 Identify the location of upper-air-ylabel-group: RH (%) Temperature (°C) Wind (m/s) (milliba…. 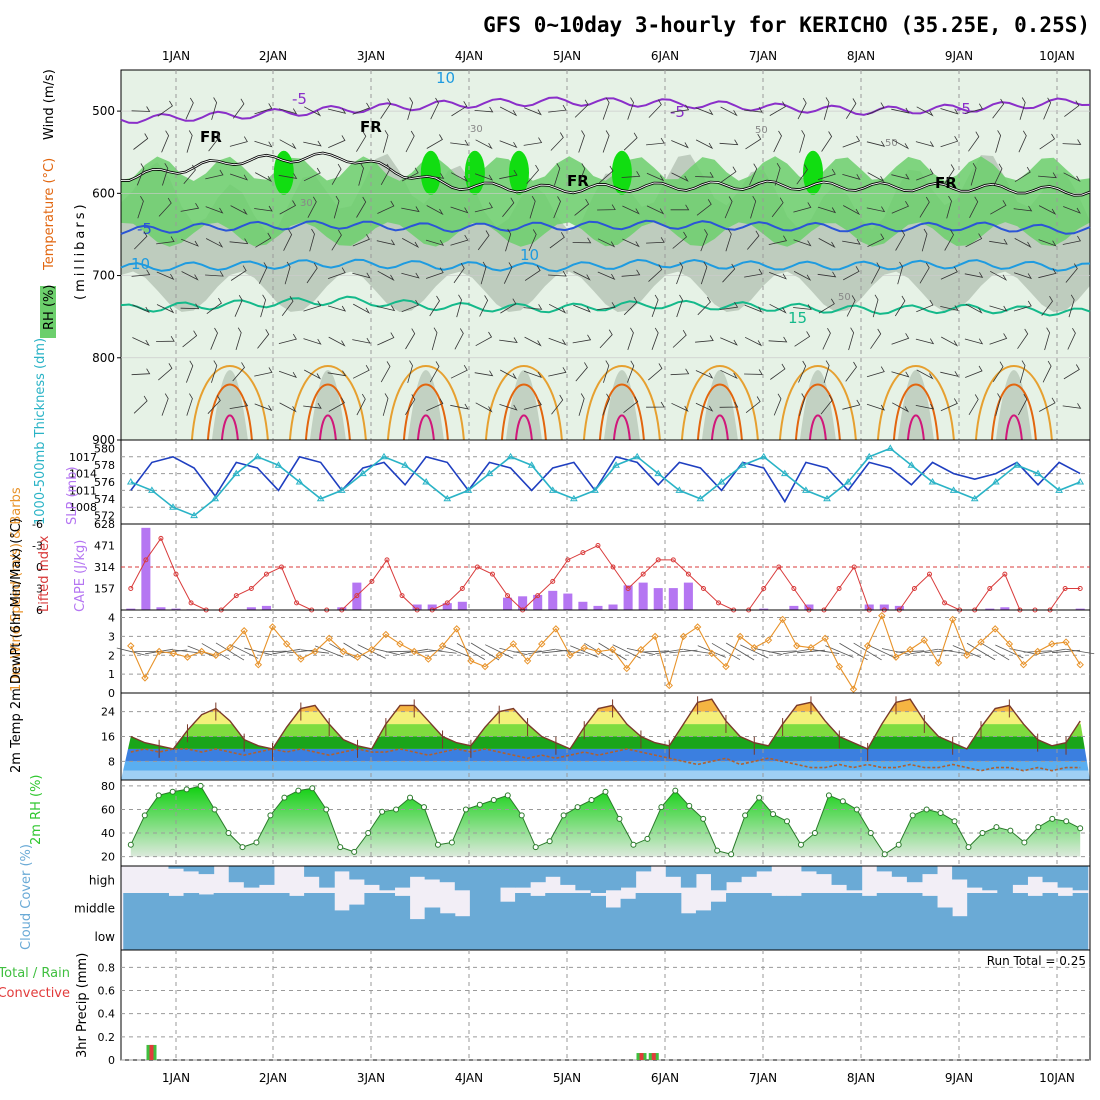
(64, 203).